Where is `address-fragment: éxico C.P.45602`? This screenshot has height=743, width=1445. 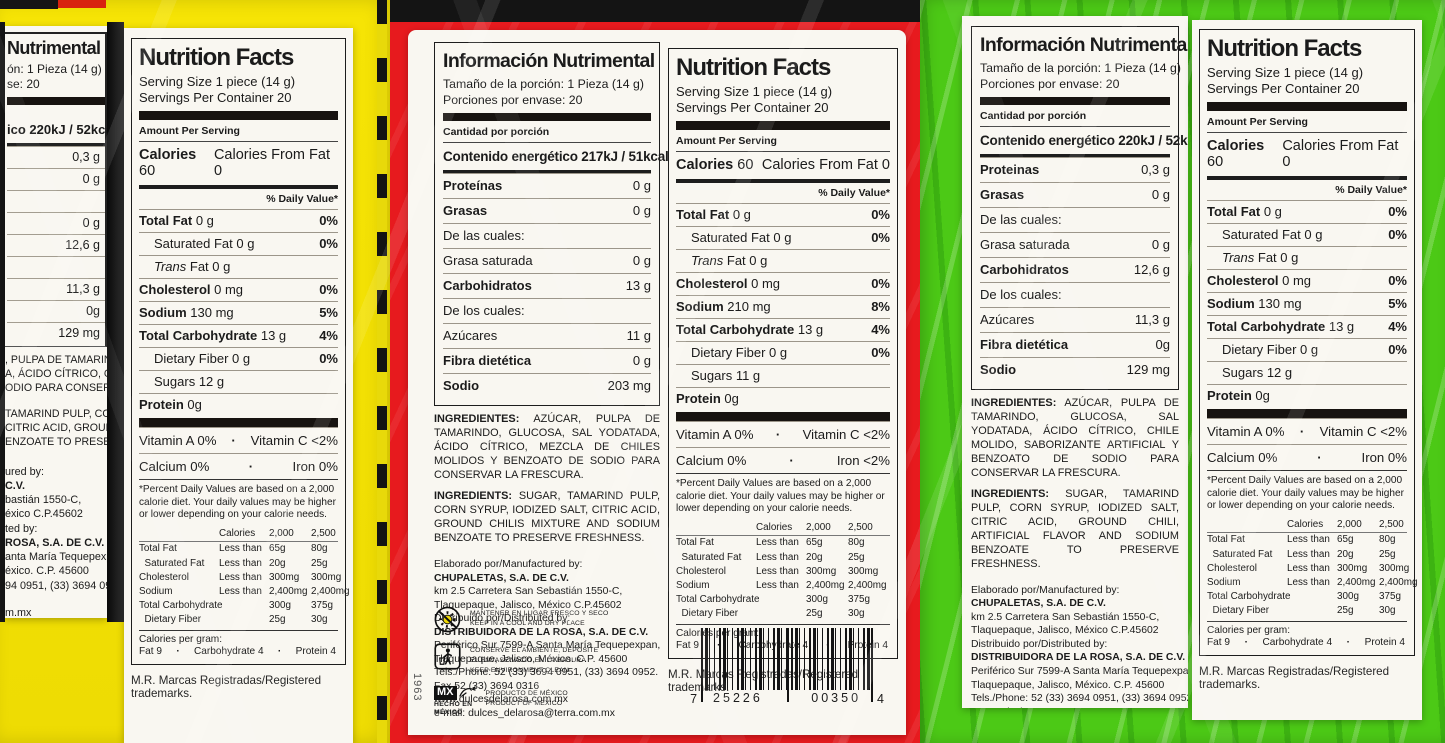
address-fragment: éxico C.P.45602 is located at coordinates (44, 514).